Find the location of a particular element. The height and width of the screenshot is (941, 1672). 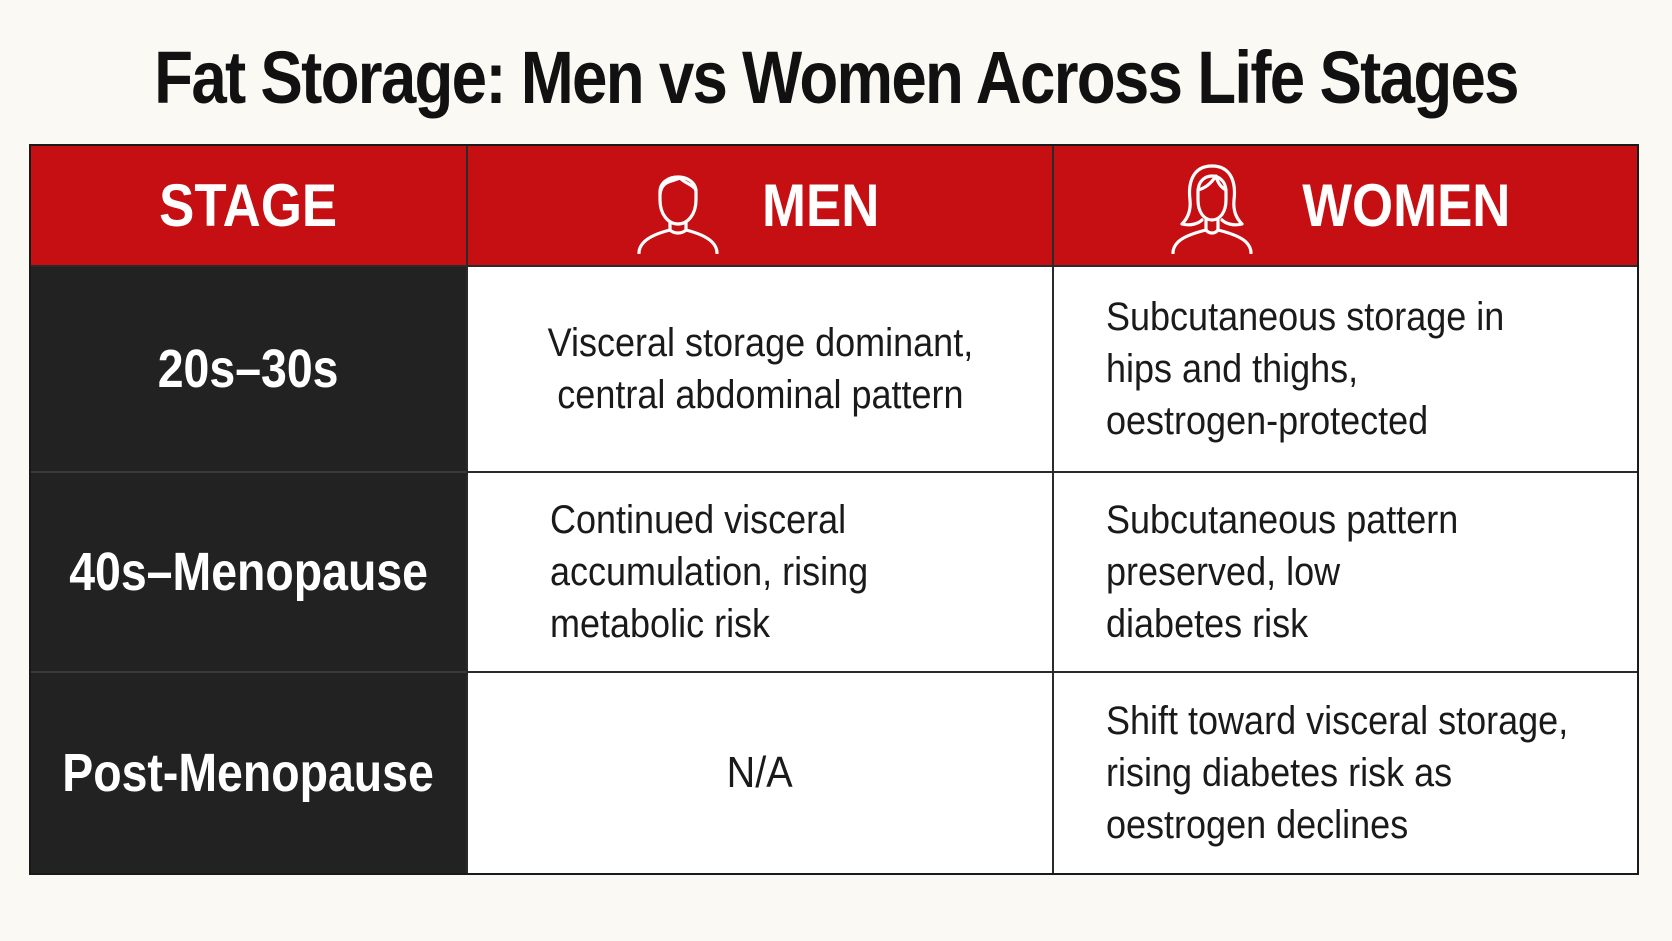

header-men: MEN is located at coordinates (759, 206).